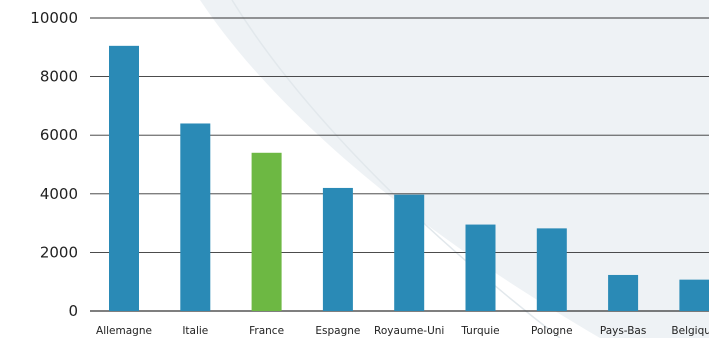 Image resolution: width=709 pixels, height=338 pixels. What do you see at coordinates (480, 267) in the screenshot?
I see `bar-turquie` at bounding box center [480, 267].